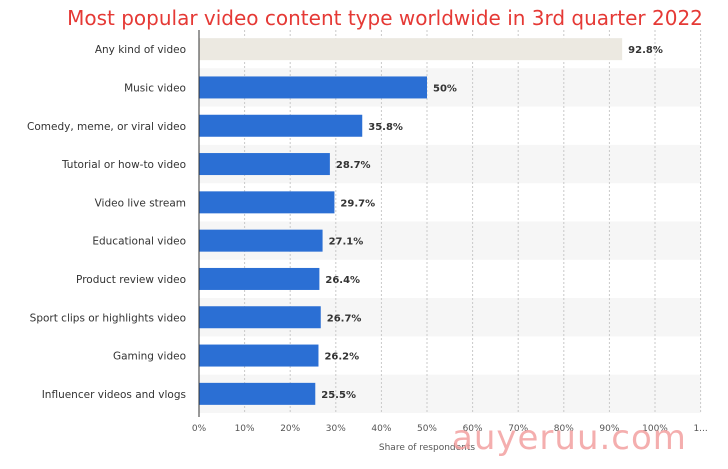 The width and height of the screenshot is (728, 469). I want to click on value-label: 25.5%, so click(338, 395).